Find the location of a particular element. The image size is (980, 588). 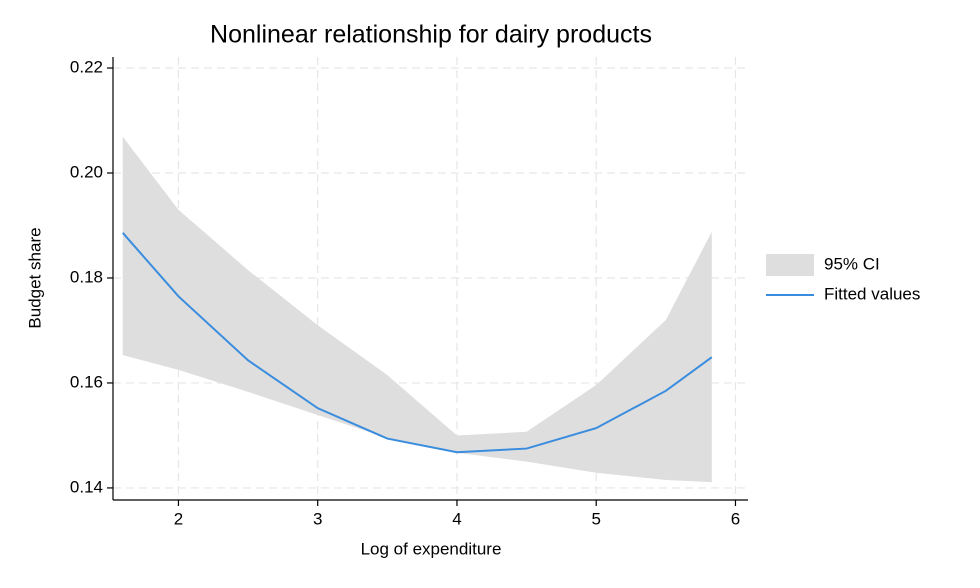

legend-swatch is located at coordinates (790, 265).